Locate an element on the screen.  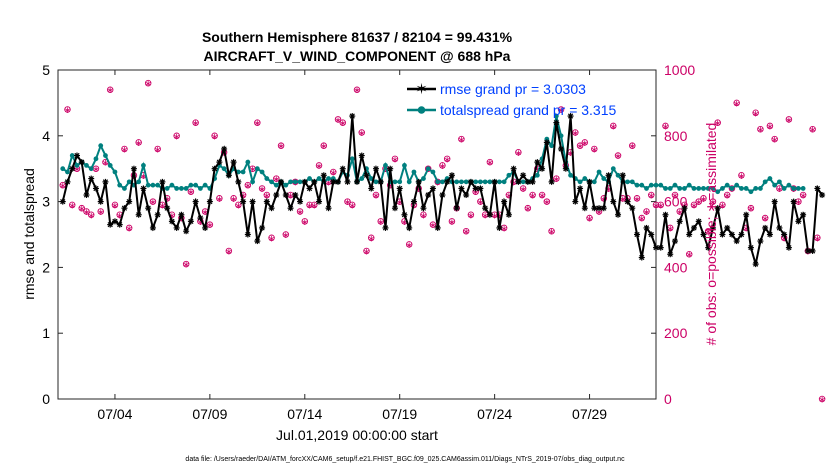
x-tick-label: 07/09 is located at coordinates (209, 414).